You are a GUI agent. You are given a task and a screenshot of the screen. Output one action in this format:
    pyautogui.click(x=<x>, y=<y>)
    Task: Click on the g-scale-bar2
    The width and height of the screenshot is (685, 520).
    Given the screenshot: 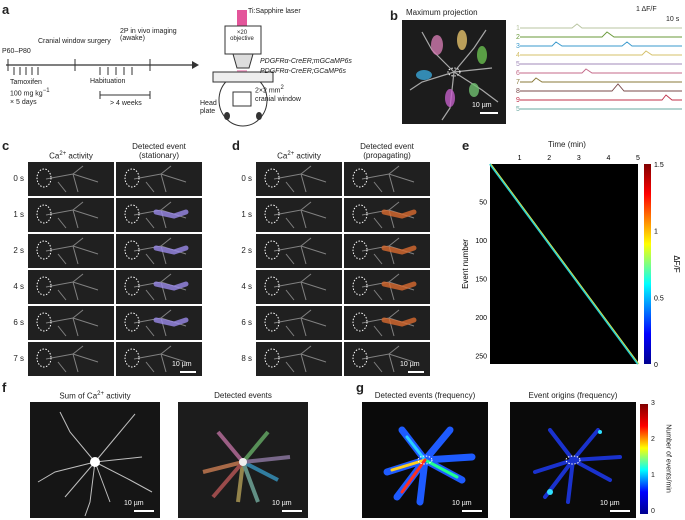 What is the action you would take?
    pyautogui.click(x=620, y=511)
    